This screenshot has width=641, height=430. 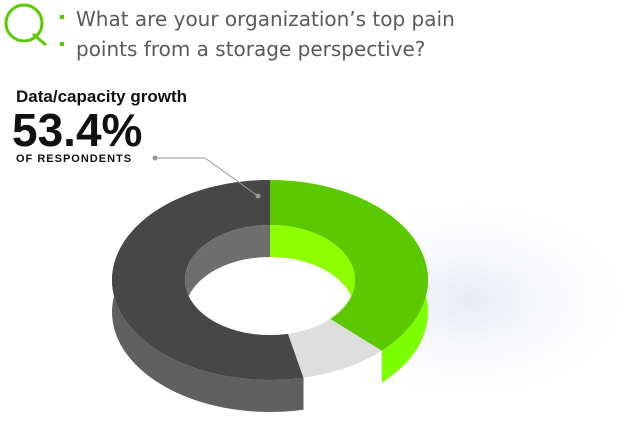 I want to click on category-label: Data/capacity growth, so click(x=101, y=96).